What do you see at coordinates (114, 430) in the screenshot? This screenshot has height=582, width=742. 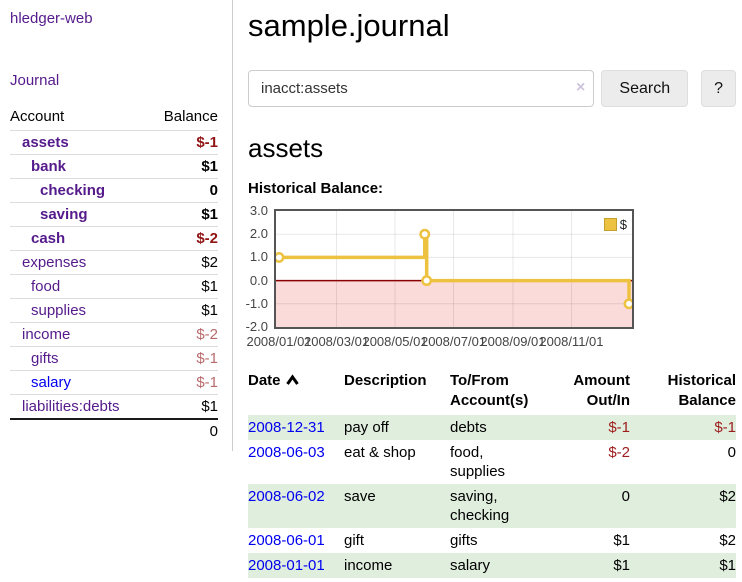 I see `accounts-total-row: 0` at bounding box center [114, 430].